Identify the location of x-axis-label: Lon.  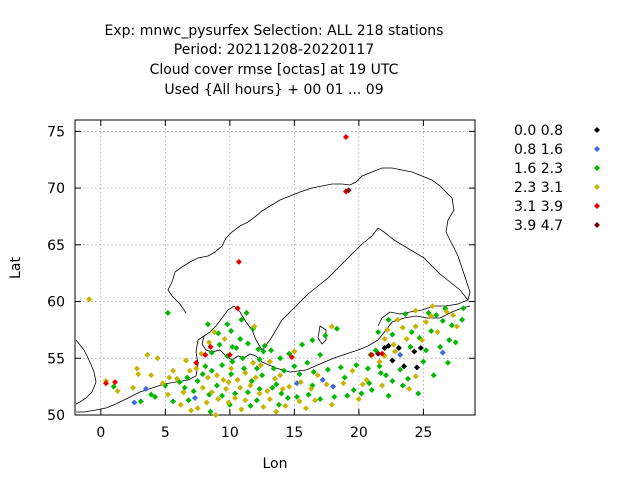
(275, 464).